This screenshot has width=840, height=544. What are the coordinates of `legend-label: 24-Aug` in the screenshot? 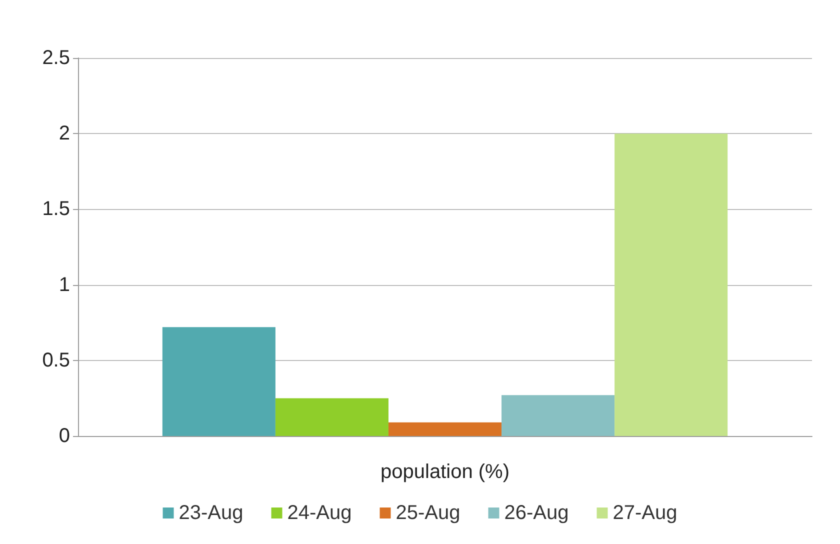 It's located at (319, 513).